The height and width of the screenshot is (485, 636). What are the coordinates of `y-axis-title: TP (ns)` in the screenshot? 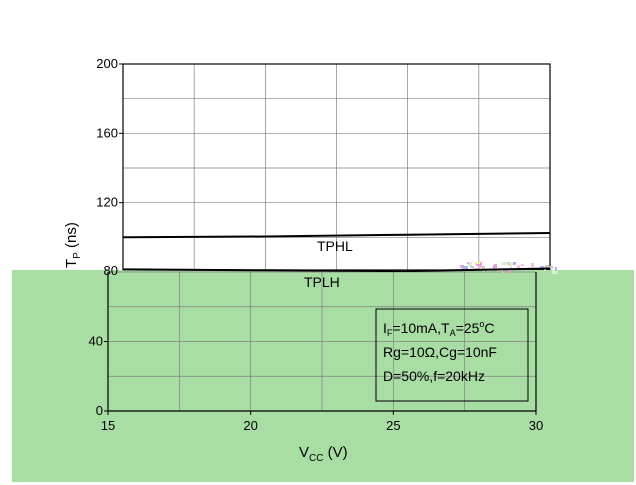 It's located at (73, 245).